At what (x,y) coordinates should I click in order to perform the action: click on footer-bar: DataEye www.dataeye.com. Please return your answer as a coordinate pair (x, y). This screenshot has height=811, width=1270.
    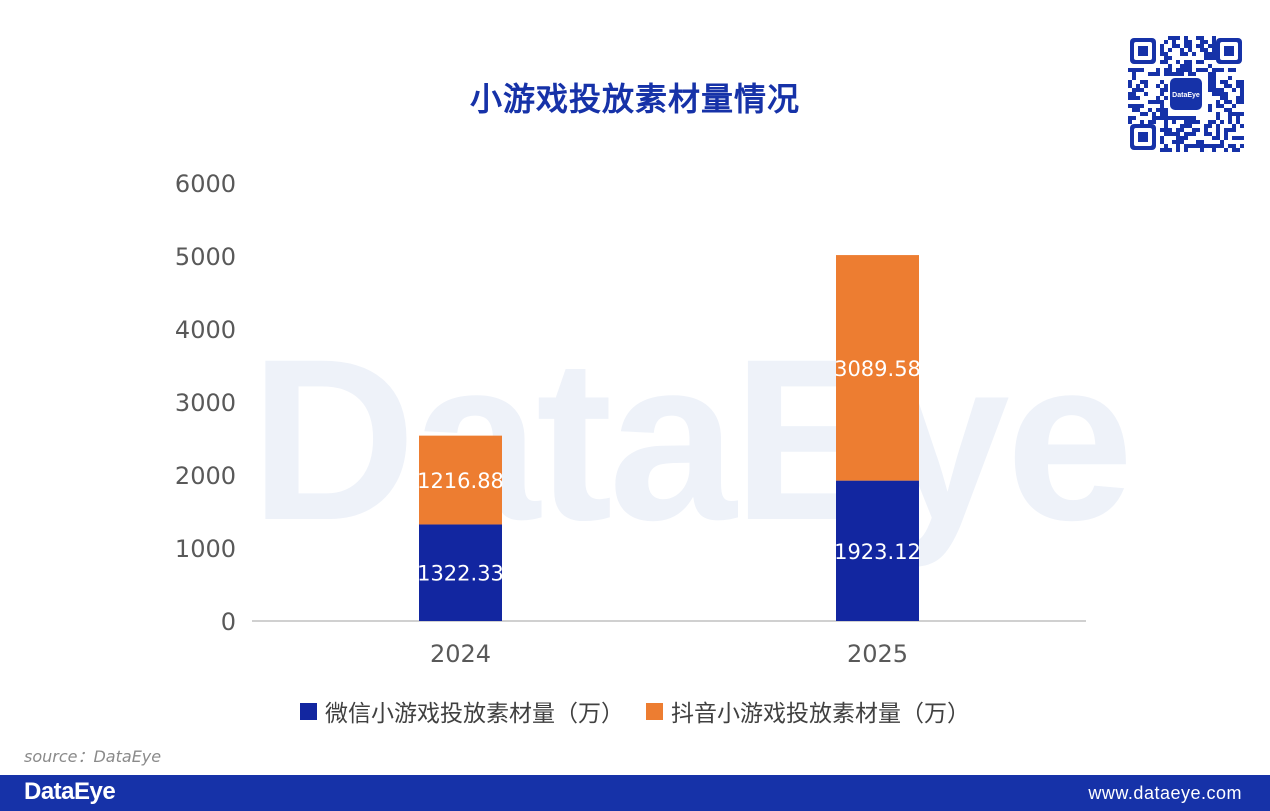
    Looking at the image, I should click on (635, 793).